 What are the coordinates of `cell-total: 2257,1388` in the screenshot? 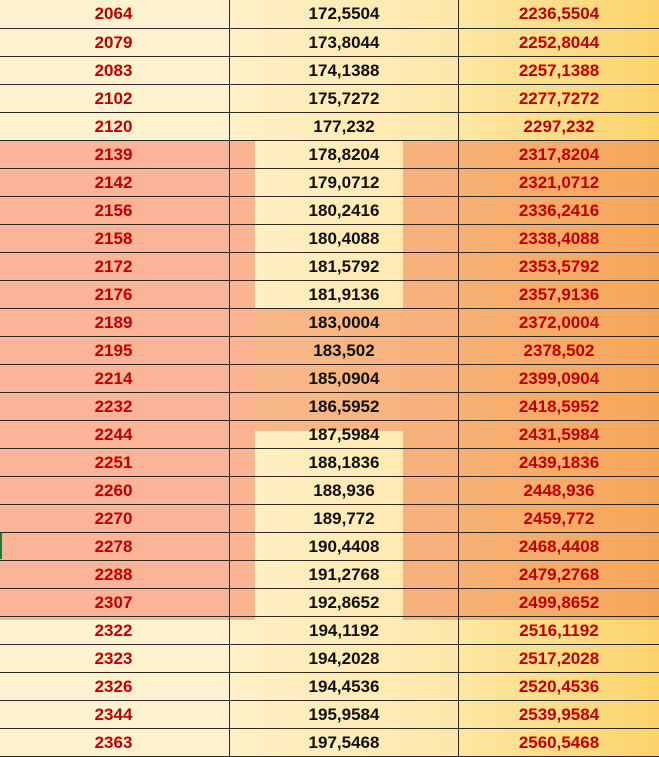 It's located at (559, 70).